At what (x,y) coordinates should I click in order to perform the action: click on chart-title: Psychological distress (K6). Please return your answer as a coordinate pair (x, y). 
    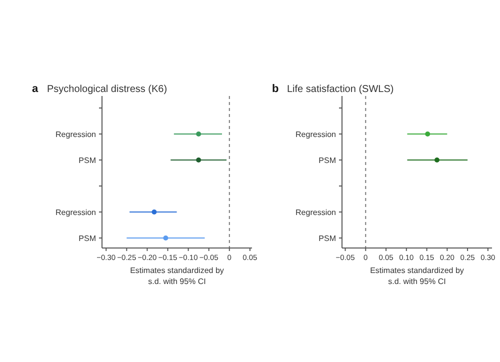
    Looking at the image, I should click on (107, 89).